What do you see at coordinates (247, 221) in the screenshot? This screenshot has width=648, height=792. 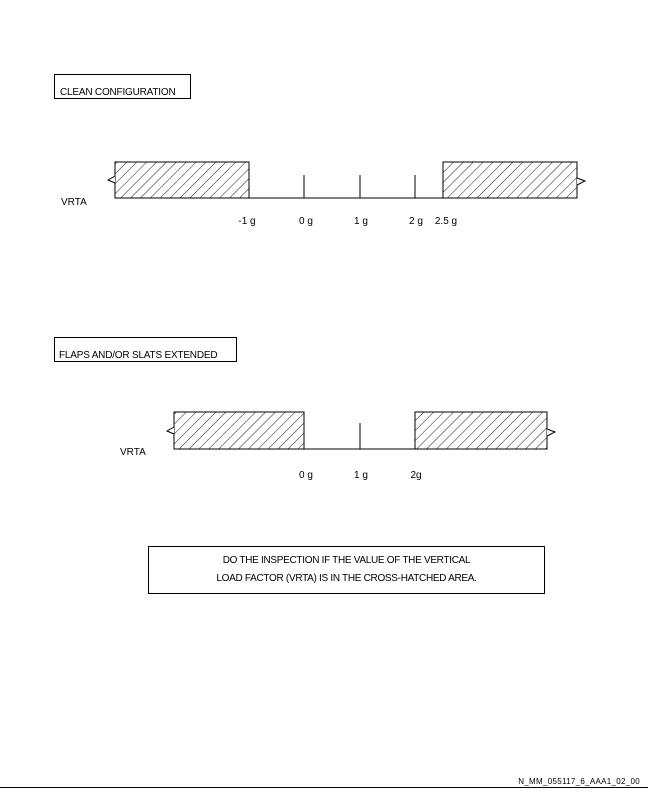 I see `clean-tick-label-minus1: -1 g` at bounding box center [247, 221].